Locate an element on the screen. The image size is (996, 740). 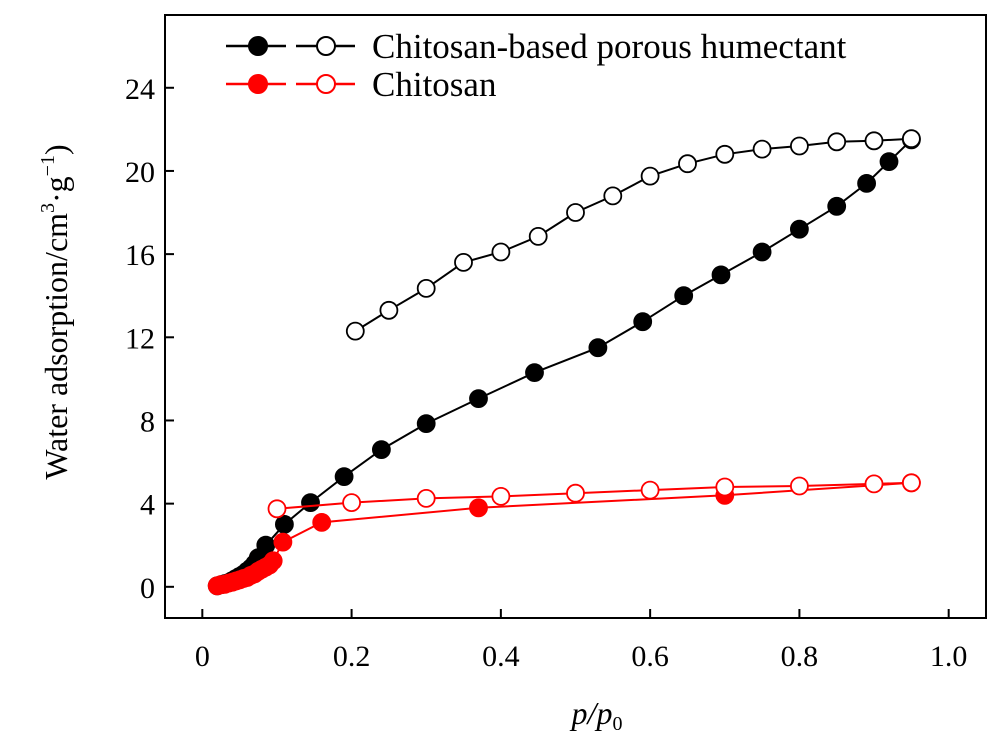
y-axis-title: Water adsorption/cm3·g−1) is located at coordinates (55, 311).